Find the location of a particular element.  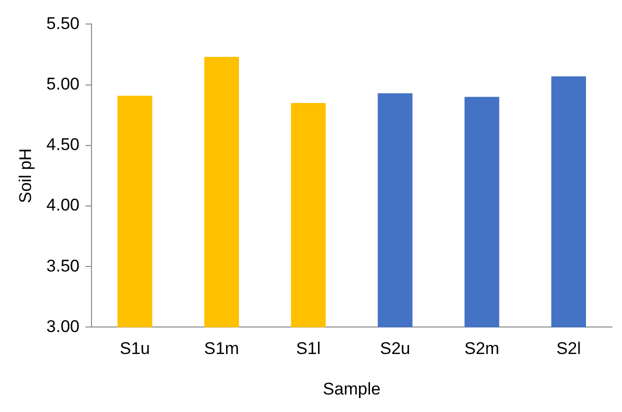

x-tick-label: S1l is located at coordinates (308, 348).